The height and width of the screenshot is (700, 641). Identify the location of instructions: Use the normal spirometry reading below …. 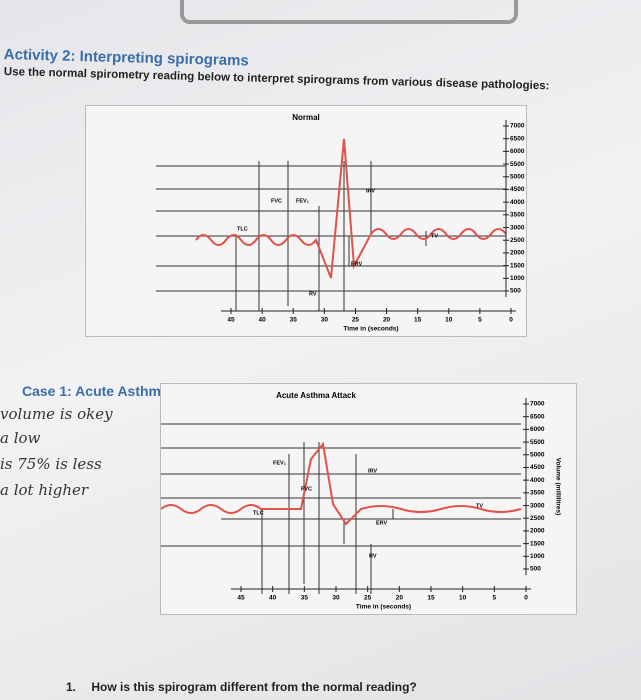
(276, 79).